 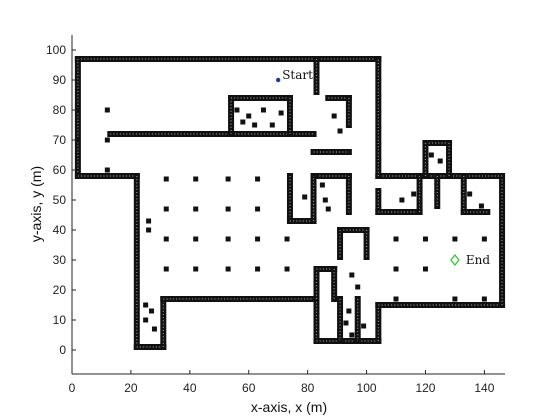 What do you see at coordinates (367, 388) in the screenshot?
I see `x-tick-label: 100` at bounding box center [367, 388].